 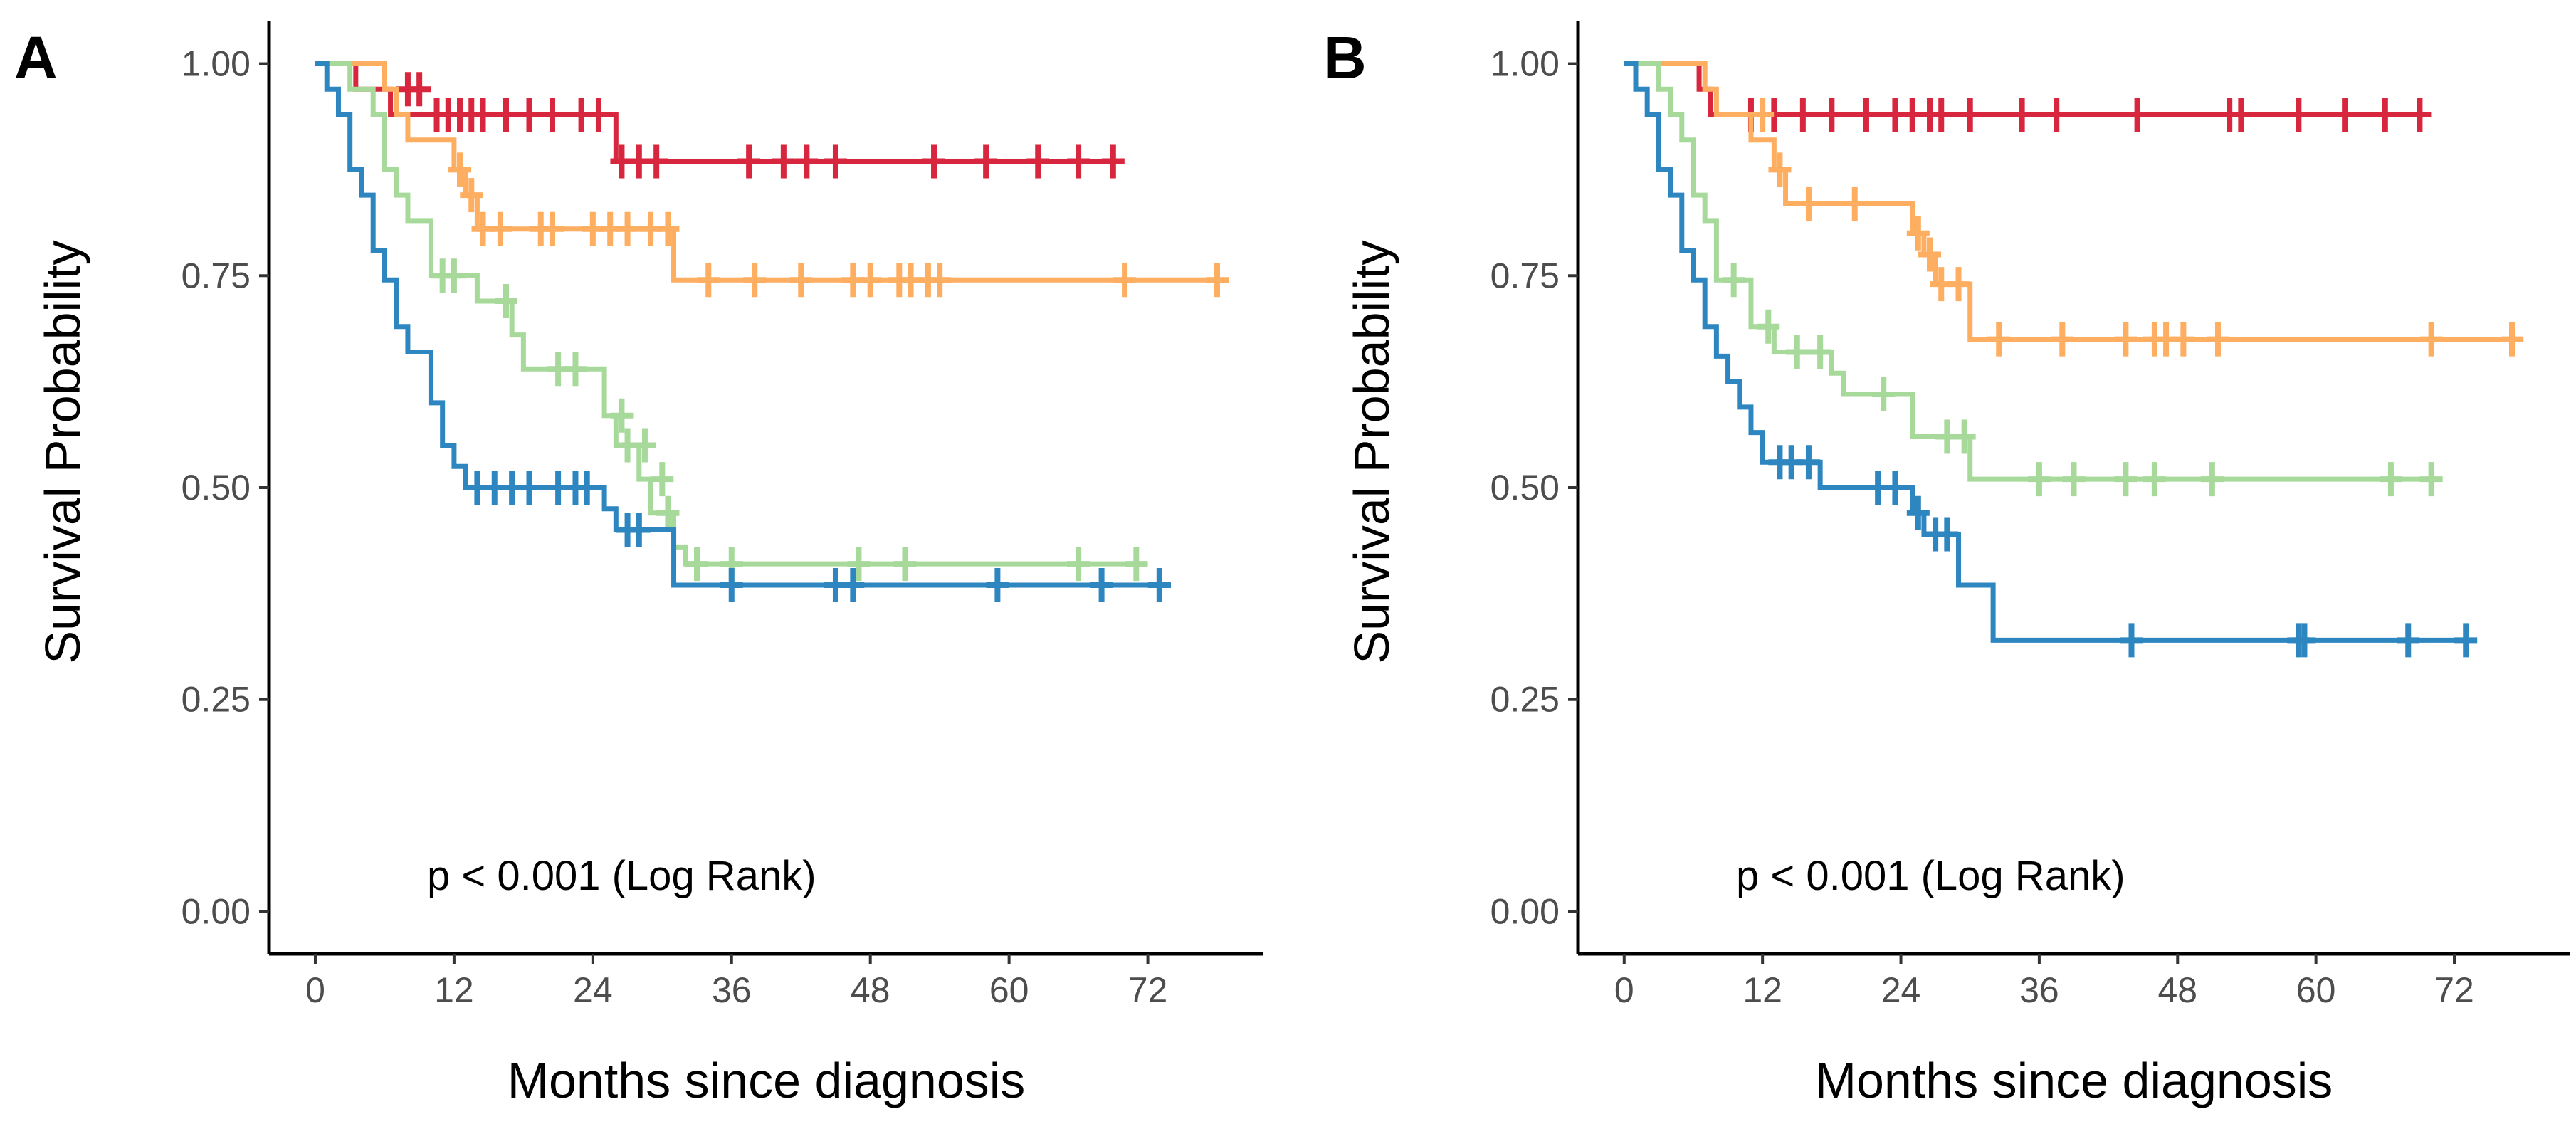 What do you see at coordinates (593, 990) in the screenshot?
I see `x-tick-label: 24` at bounding box center [593, 990].